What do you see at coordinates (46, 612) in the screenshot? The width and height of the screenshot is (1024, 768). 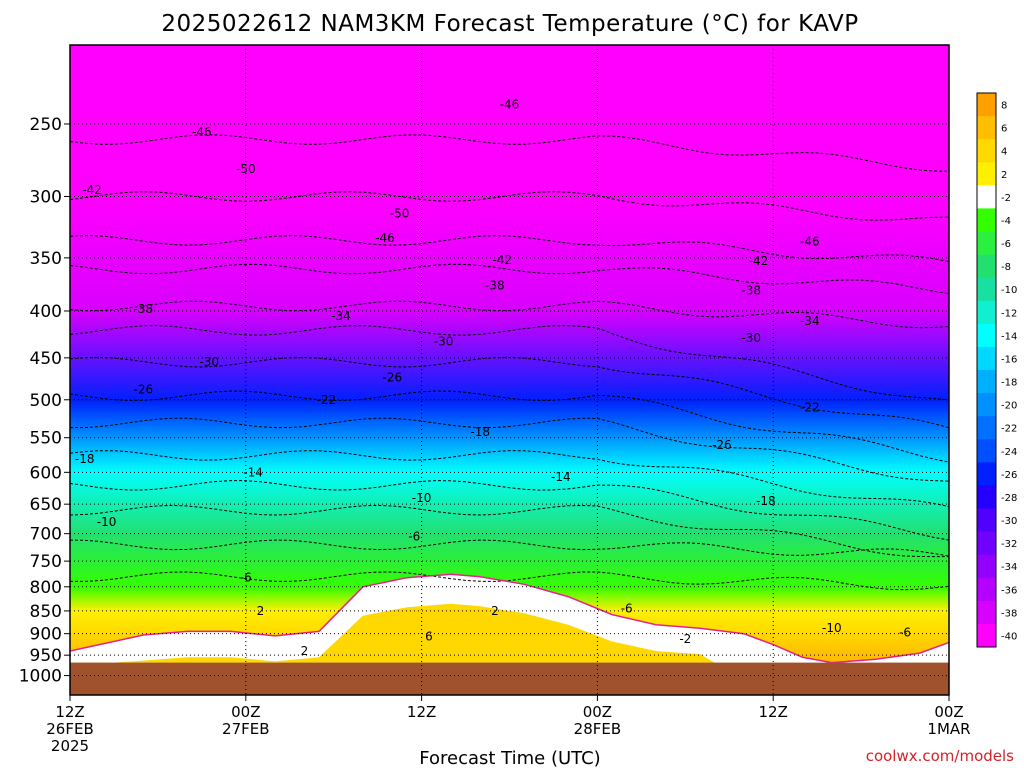 I see `y-tick-label: 850` at bounding box center [46, 612].